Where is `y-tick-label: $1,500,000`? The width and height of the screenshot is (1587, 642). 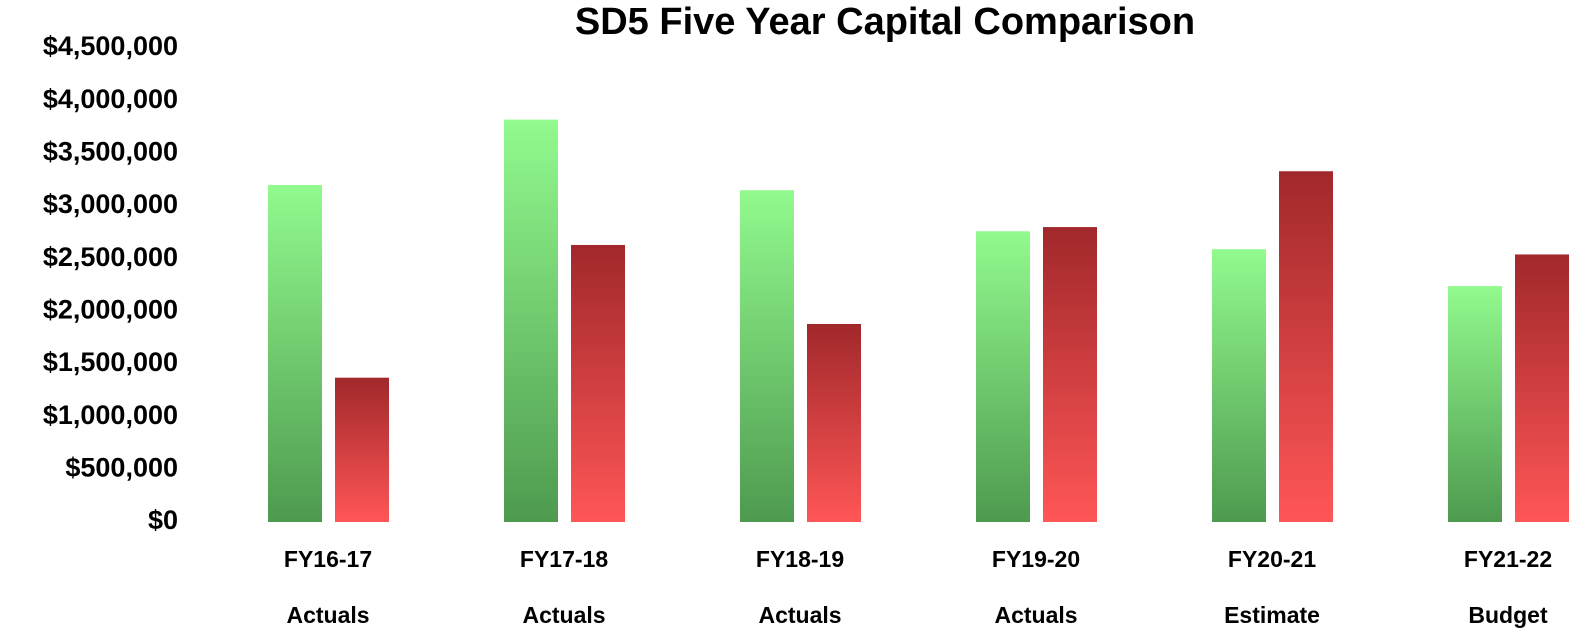
y-tick-label: $1,500,000 is located at coordinates (110, 362).